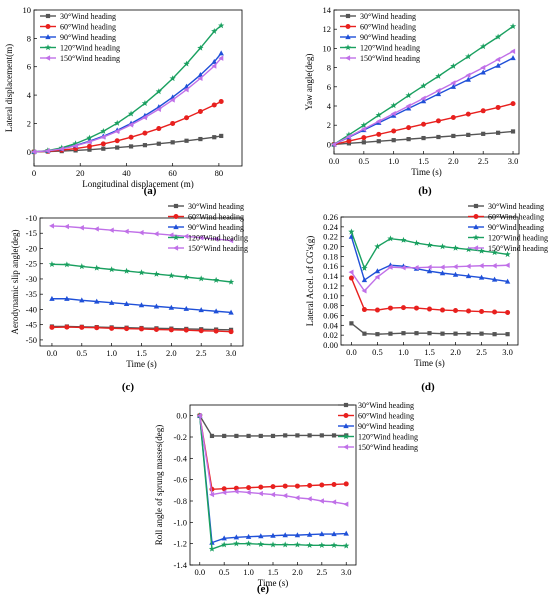 This screenshot has width=550, height=598. I want to click on y-tick-label: 0.06, so click(330, 315).